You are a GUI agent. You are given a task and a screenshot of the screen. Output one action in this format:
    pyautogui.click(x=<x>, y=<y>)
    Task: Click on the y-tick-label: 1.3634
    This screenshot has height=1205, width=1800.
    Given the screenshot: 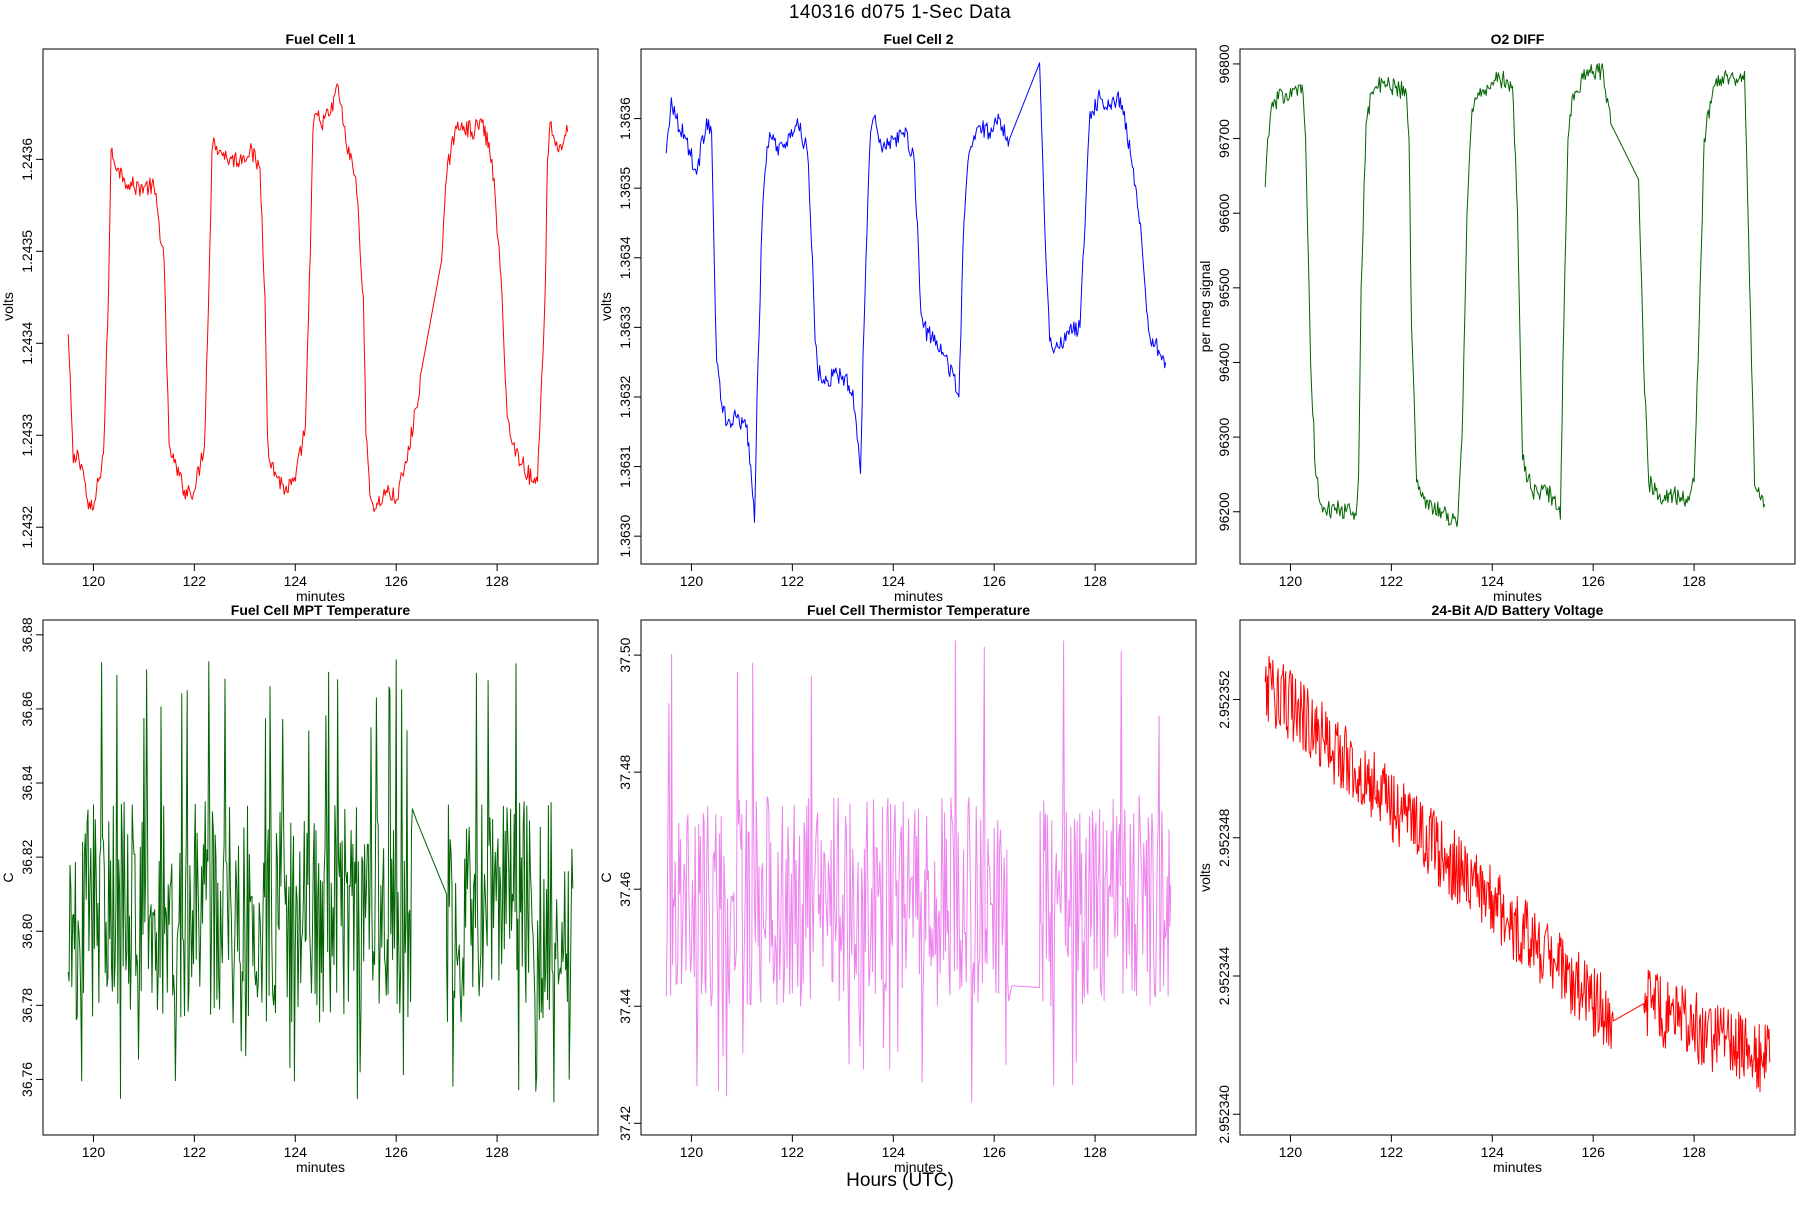 What is the action you would take?
    pyautogui.click(x=625, y=257)
    